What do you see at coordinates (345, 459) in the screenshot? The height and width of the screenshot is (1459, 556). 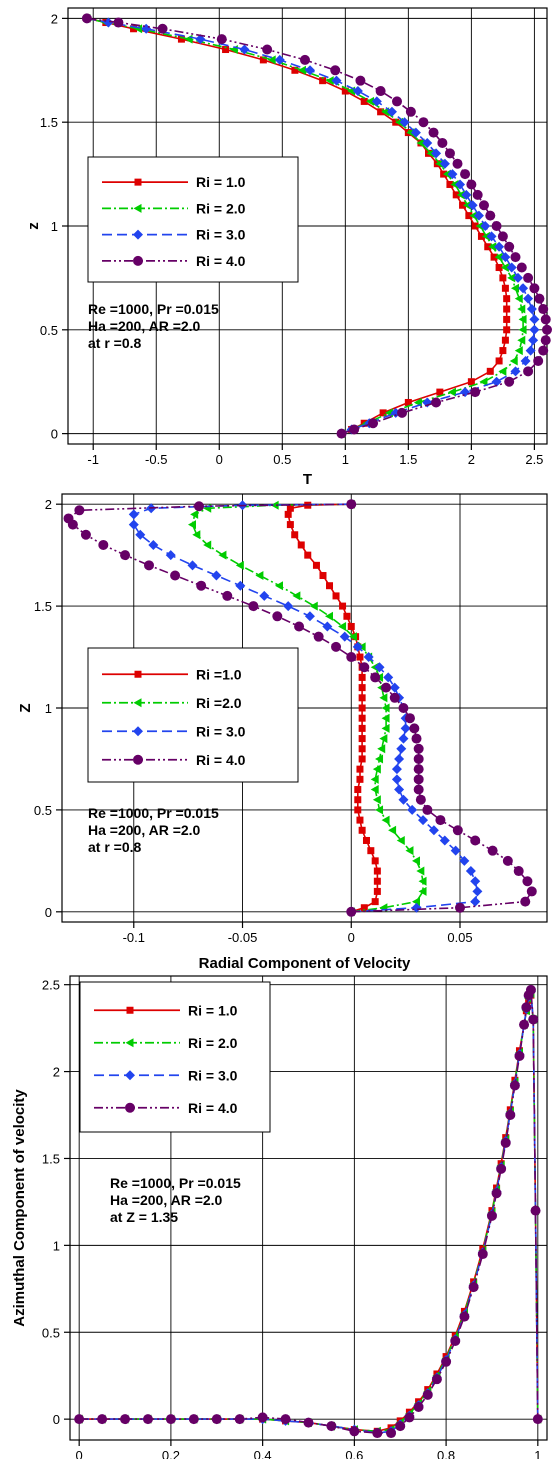 I see `x-tick-label: 1` at bounding box center [345, 459].